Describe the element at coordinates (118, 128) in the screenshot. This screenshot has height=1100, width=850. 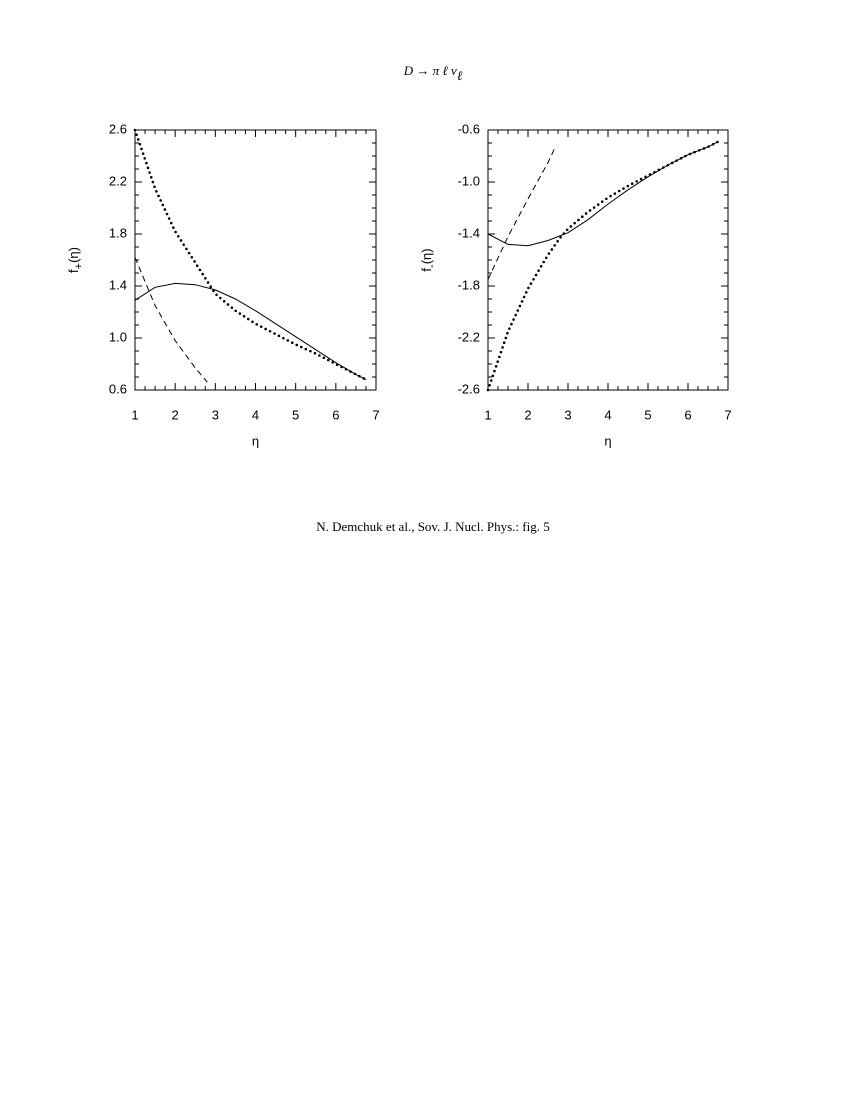
I see `y-tick-label: 2.6` at that location.